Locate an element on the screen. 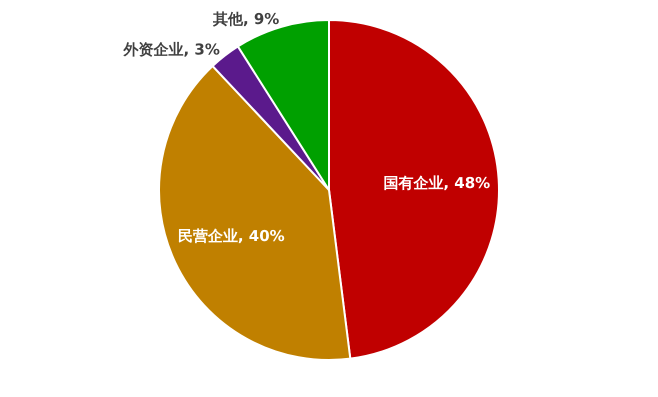 The width and height of the screenshot is (658, 397). slice-label: 民营企业, 40% is located at coordinates (231, 235).